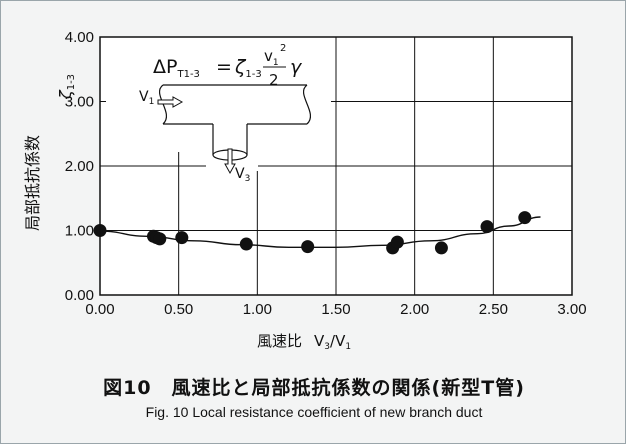  I want to click on x-tick-label: 2.00, so click(414, 309).